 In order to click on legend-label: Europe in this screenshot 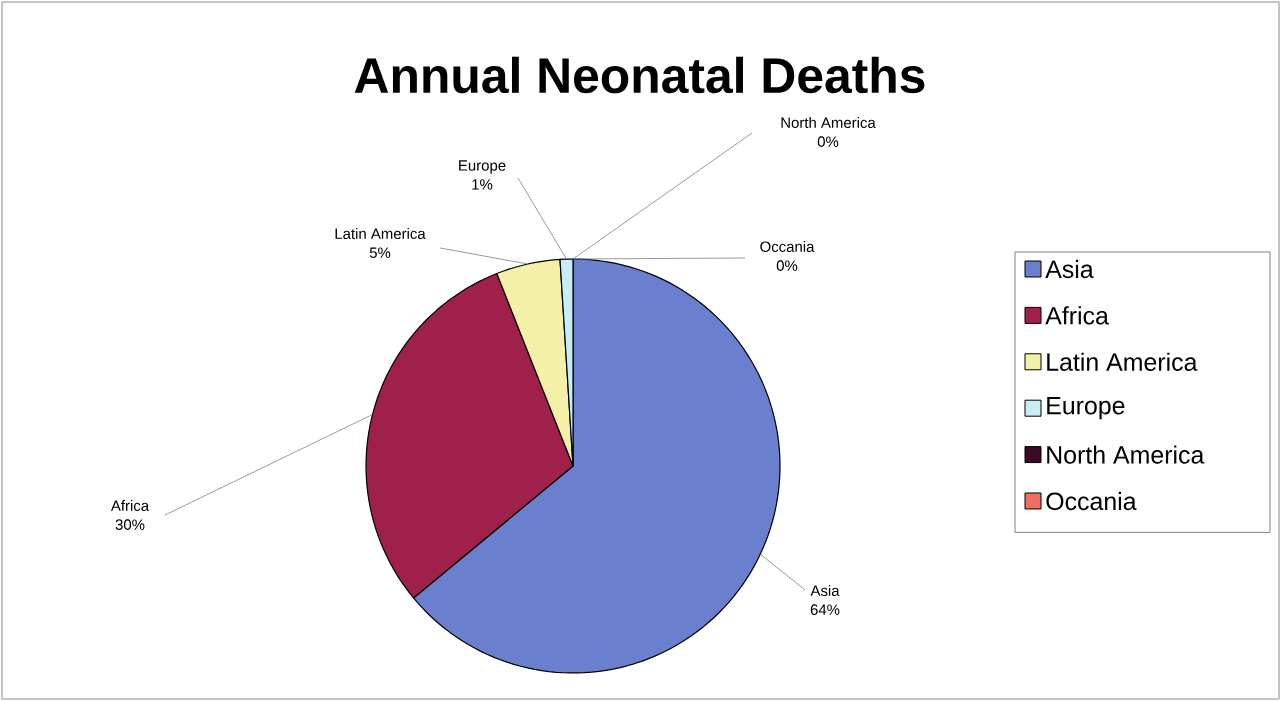, I will do `click(1086, 408)`.